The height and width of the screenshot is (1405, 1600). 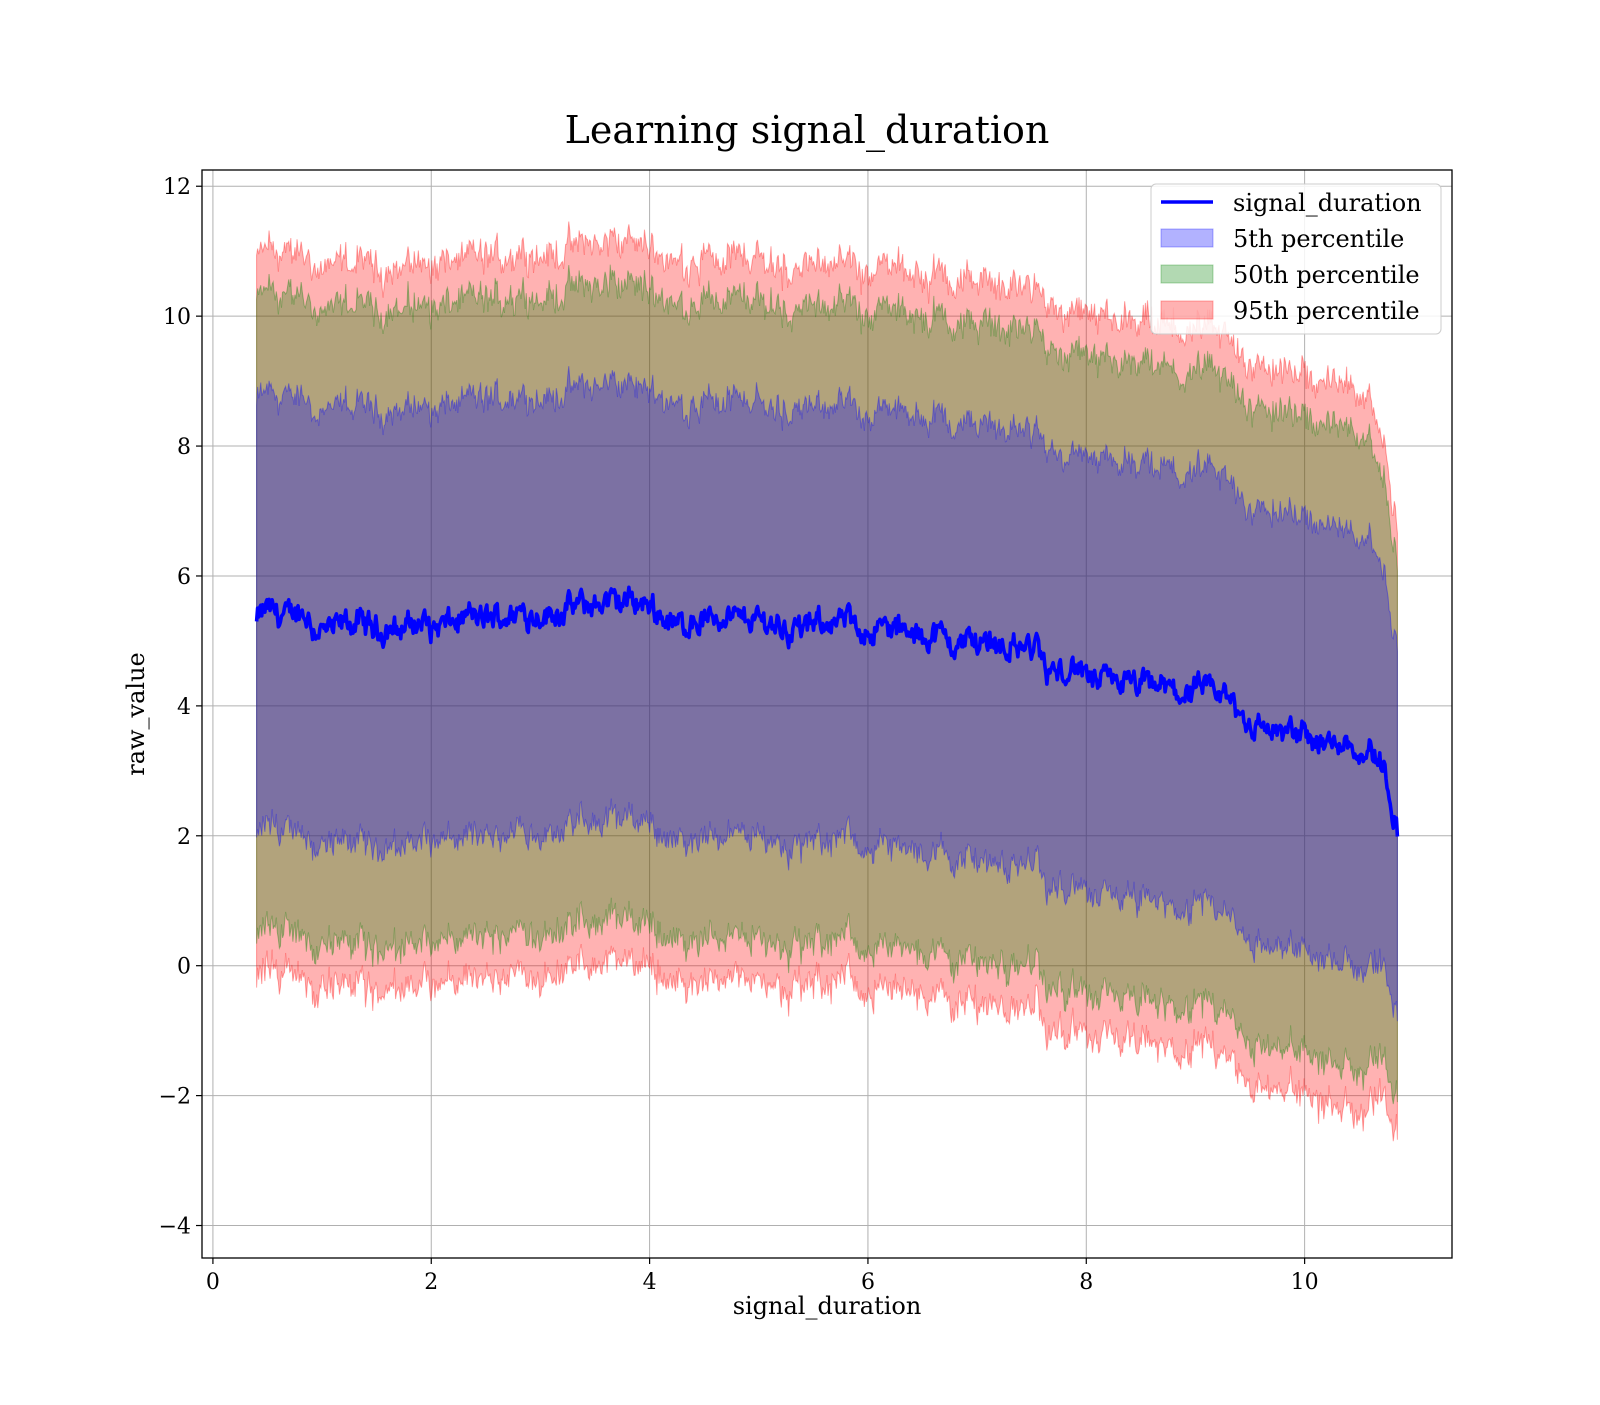 I want to click on legend-label-signal-duration: signal_duration, so click(x=1327, y=203).